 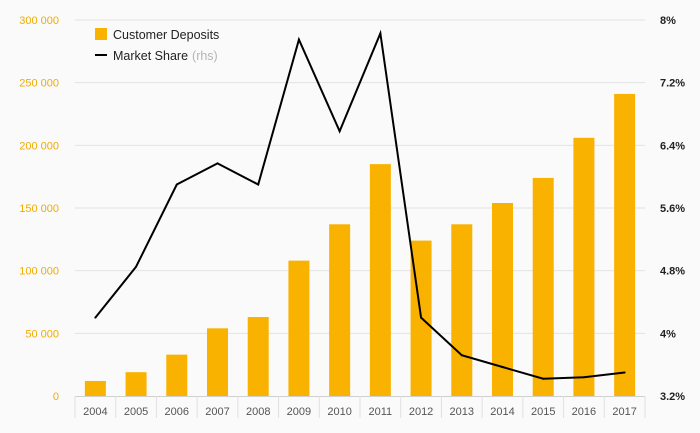 What do you see at coordinates (136, 412) in the screenshot?
I see `x-tick-label: 2005` at bounding box center [136, 412].